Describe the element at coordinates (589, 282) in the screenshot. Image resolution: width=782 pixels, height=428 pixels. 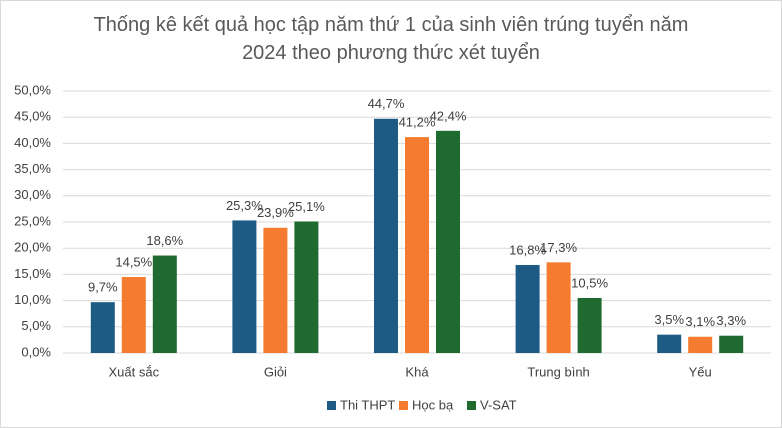
I see `data-label: 10,5%` at that location.